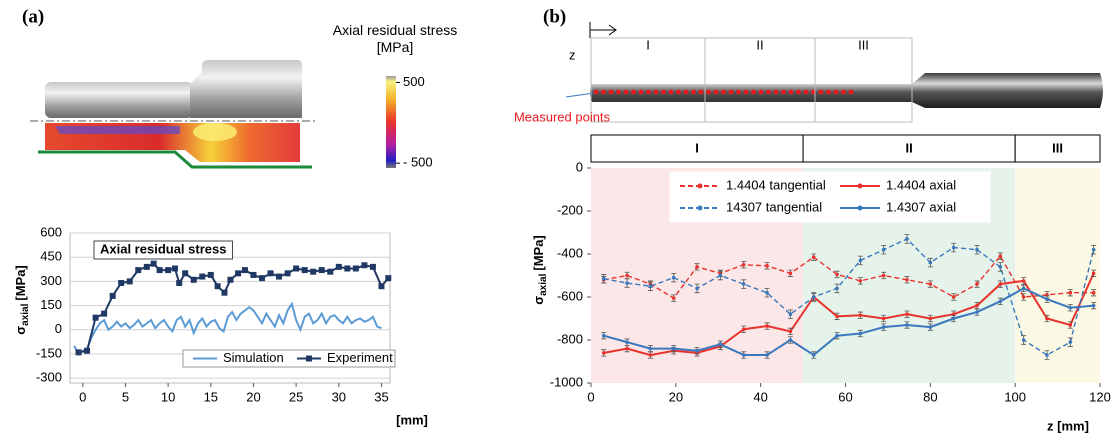 The height and width of the screenshot is (439, 1113). Describe the element at coordinates (33, 16) in the screenshot. I see `panel-label: (a)` at that location.